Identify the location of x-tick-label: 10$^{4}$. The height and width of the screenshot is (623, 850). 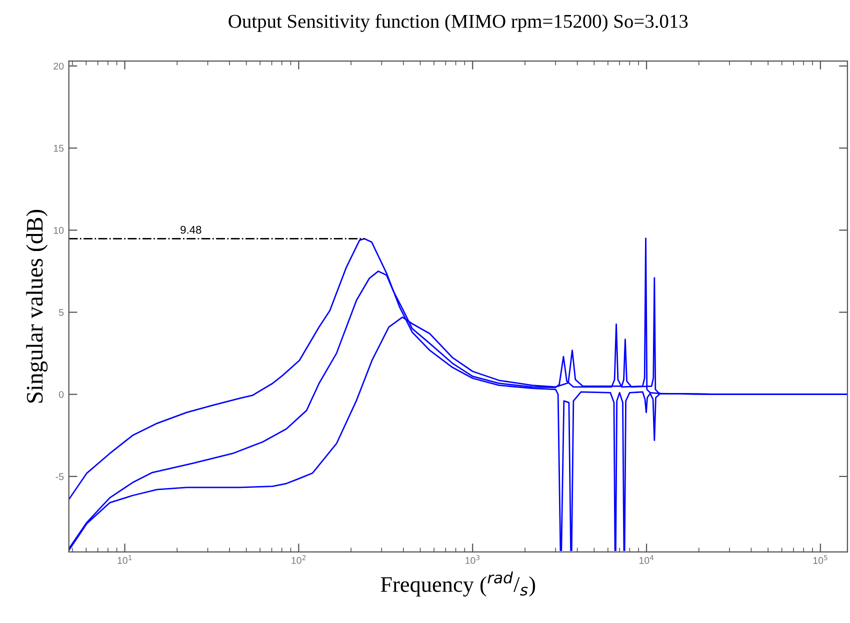
(646, 559).